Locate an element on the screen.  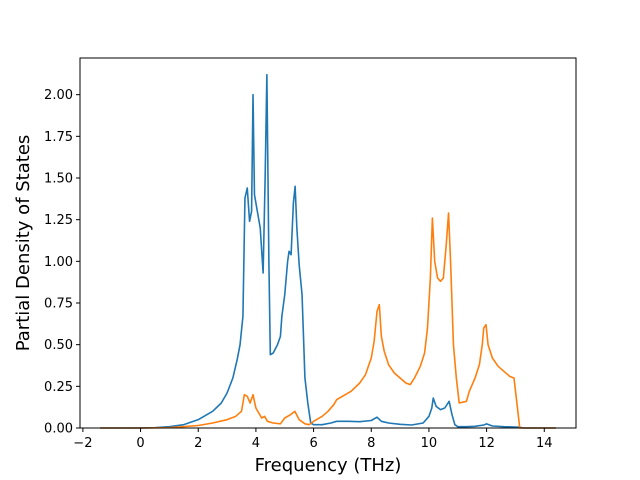
y-tick-label: 0.50 is located at coordinates (58, 345).